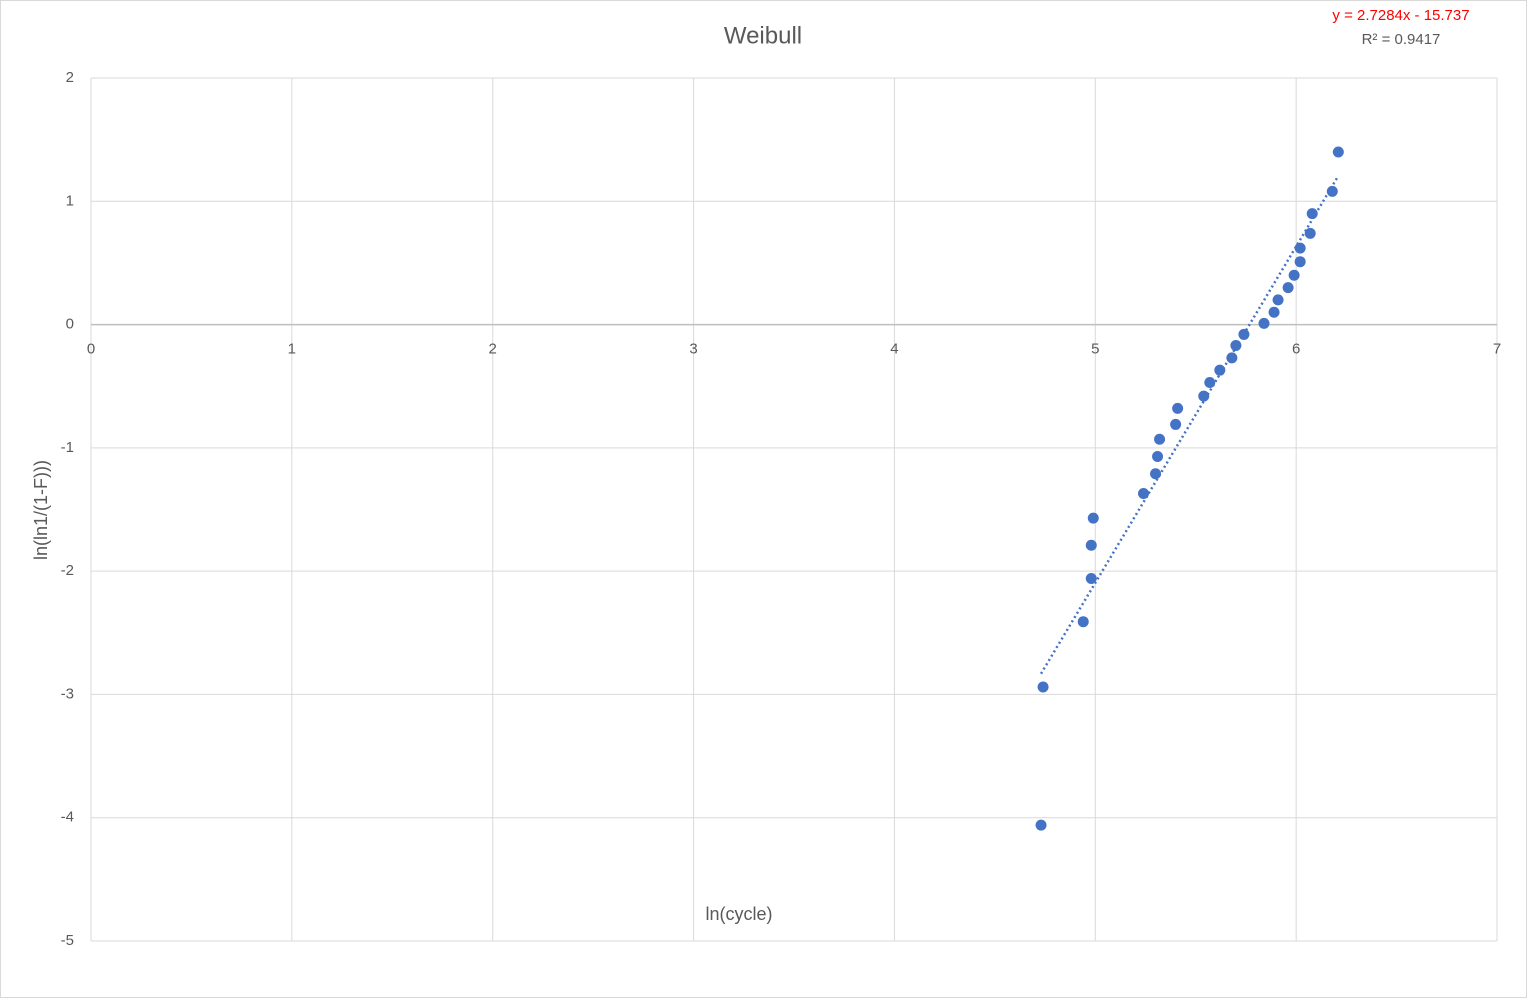 The height and width of the screenshot is (998, 1527). Describe the element at coordinates (1095, 349) in the screenshot. I see `x-tick-label: 5` at that location.